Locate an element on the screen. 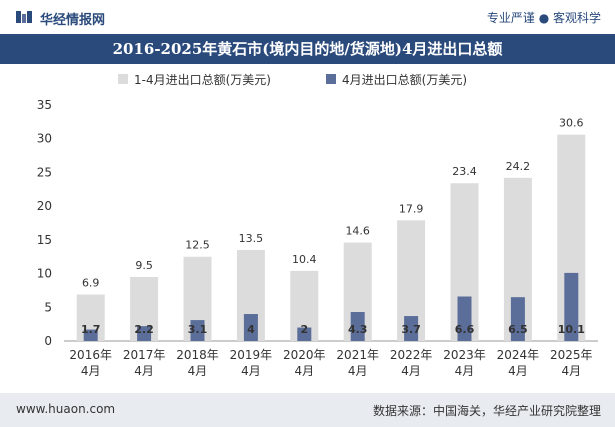 The height and width of the screenshot is (427, 615). bar-total-label: 17.9 is located at coordinates (411, 208).